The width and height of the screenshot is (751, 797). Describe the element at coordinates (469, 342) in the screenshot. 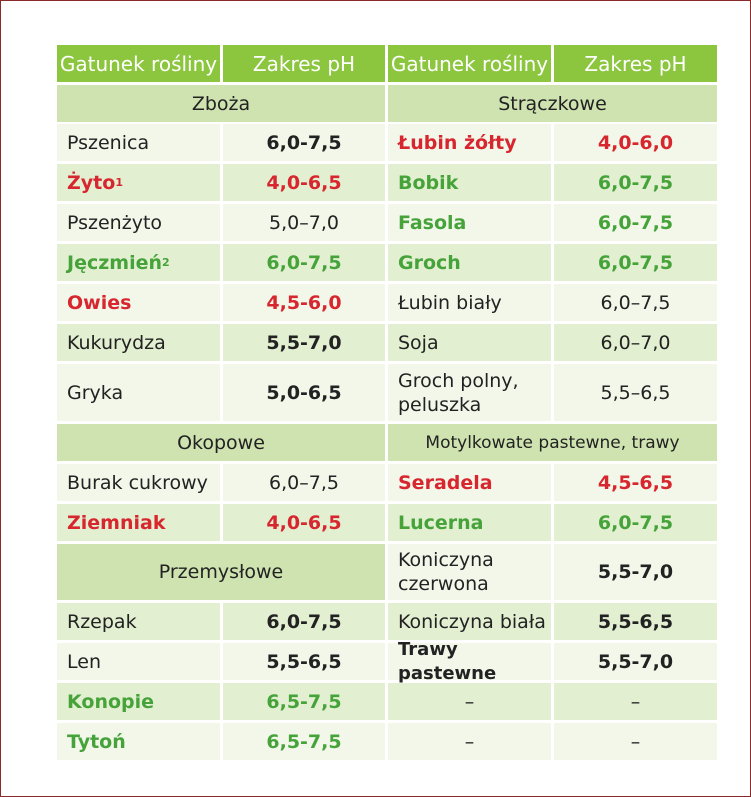

I see `table-cell-species: Soja` at that location.